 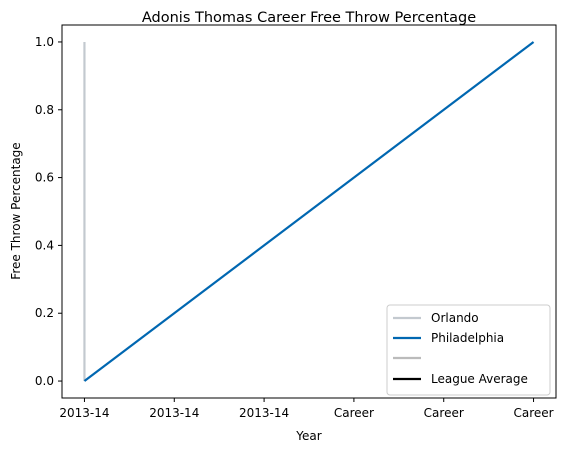 I want to click on y-axis: 0.0 0.2 0.4 0.6 0.8 1.0, so click(x=48, y=211).